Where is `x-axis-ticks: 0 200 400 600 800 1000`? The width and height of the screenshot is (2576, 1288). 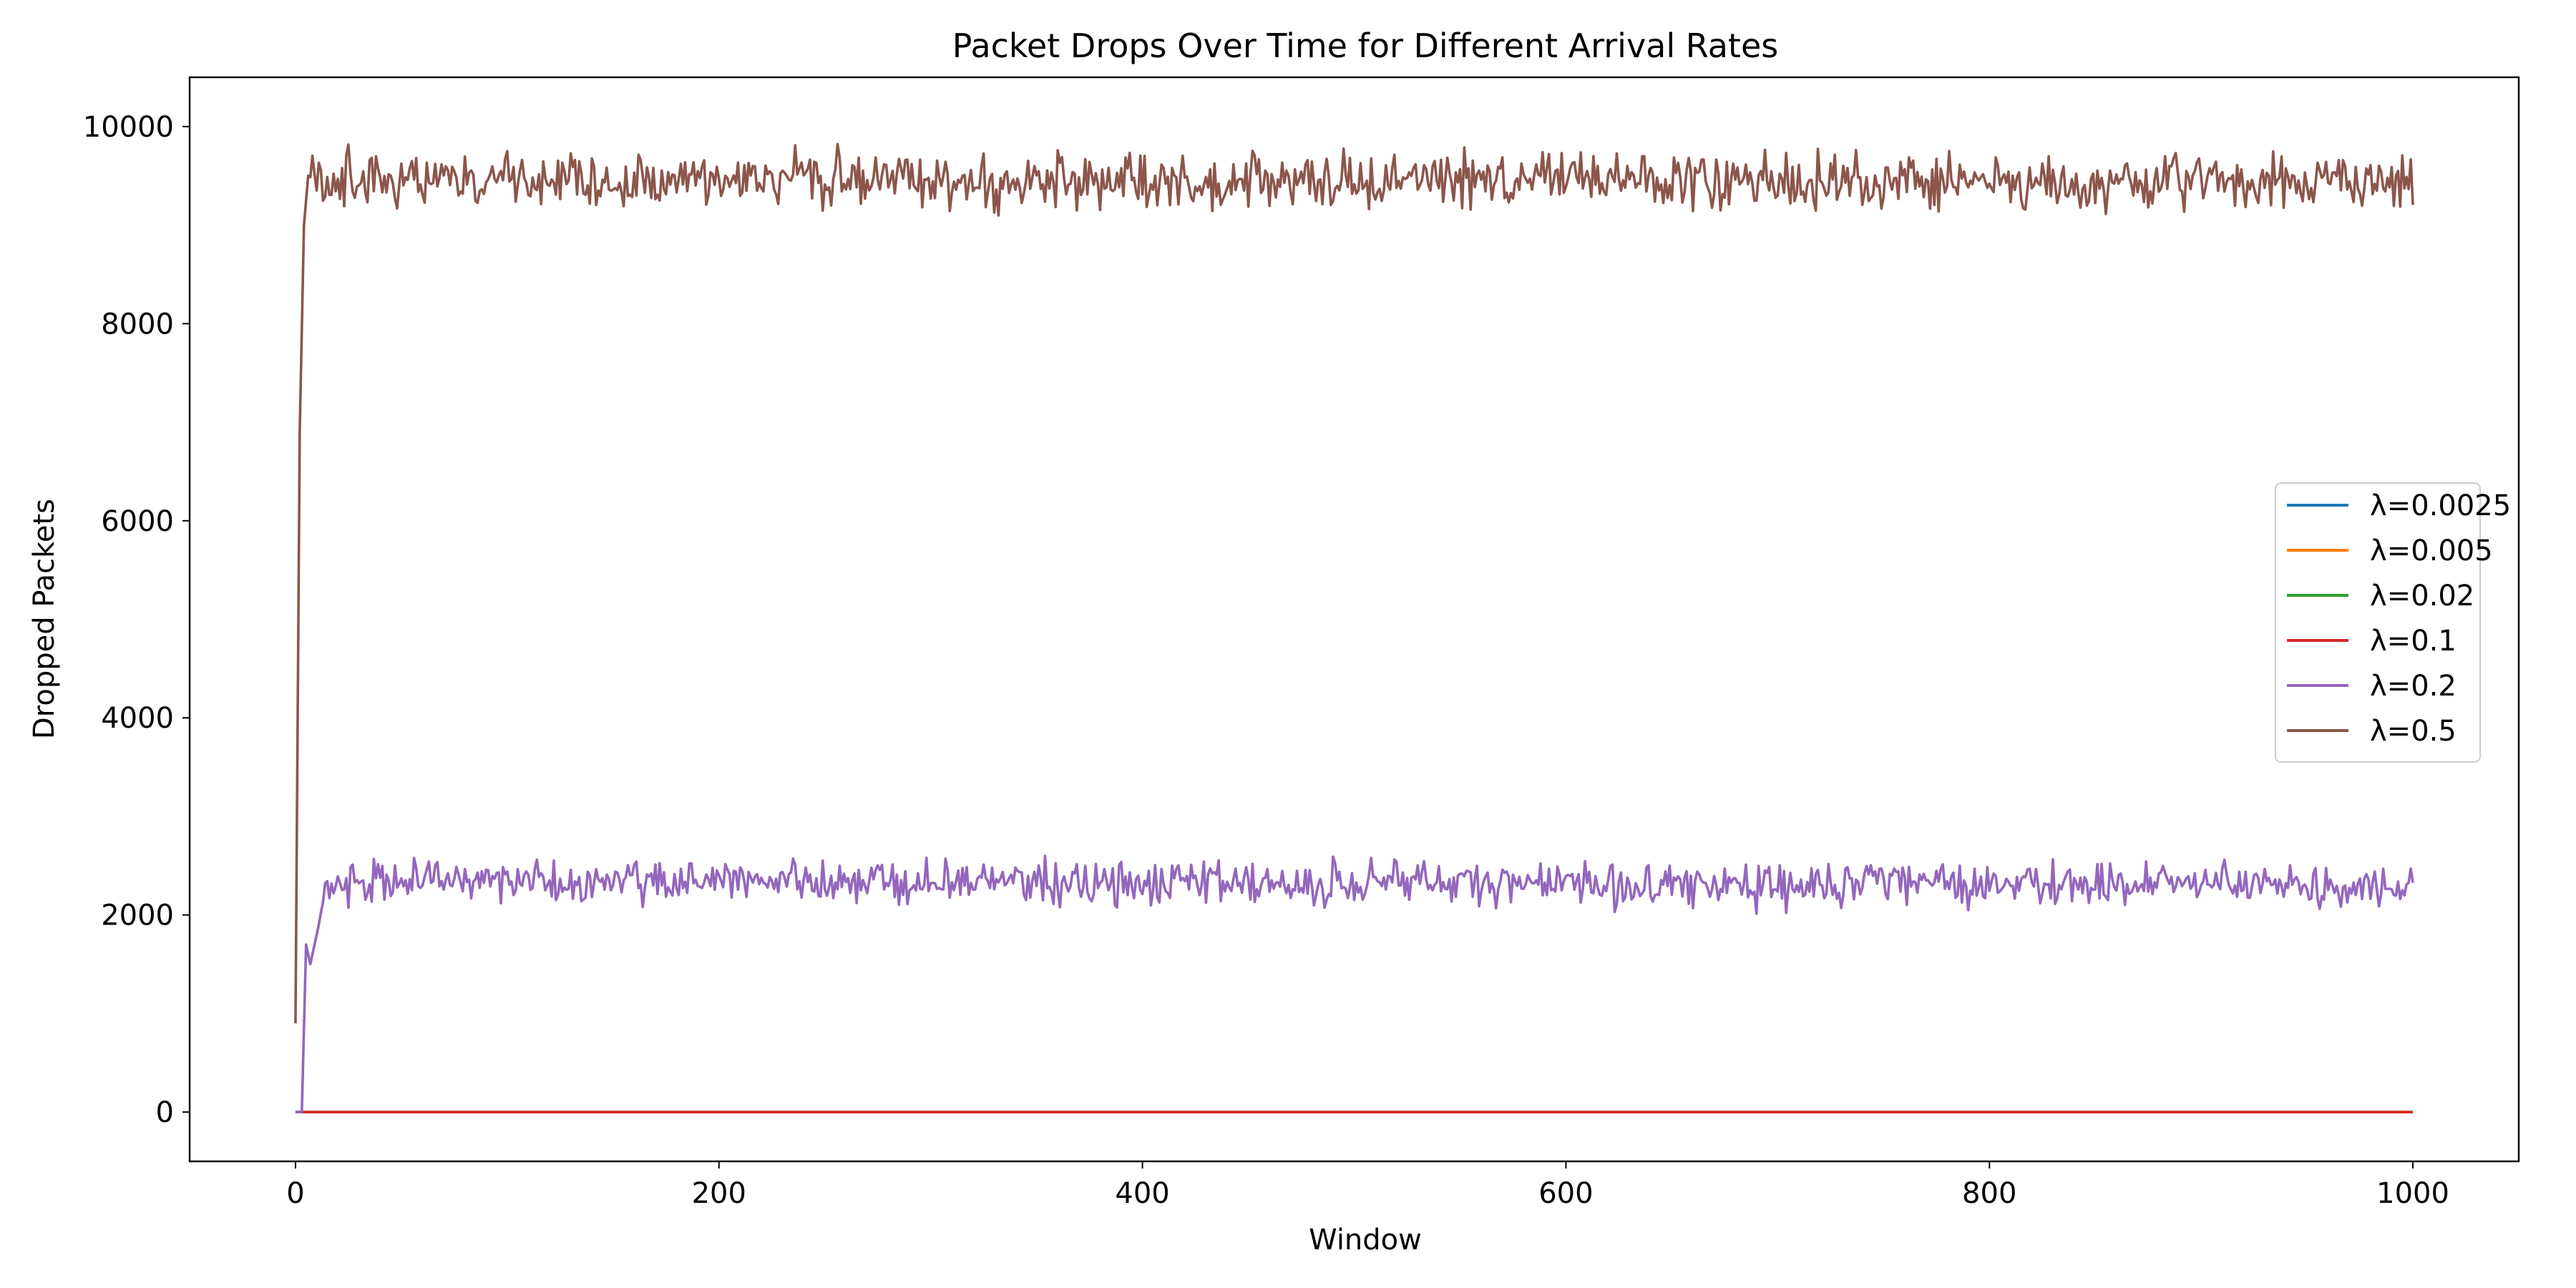 x-axis-ticks: 0 200 400 600 800 1000 is located at coordinates (1367, 1185).